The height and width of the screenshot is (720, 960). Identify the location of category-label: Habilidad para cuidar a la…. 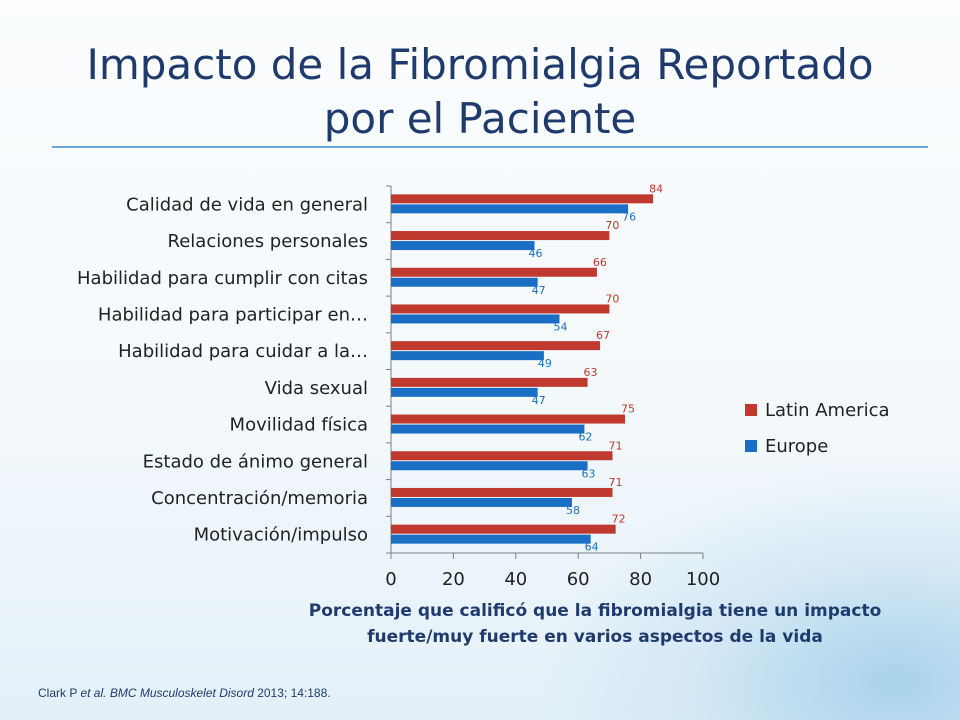
(243, 351).